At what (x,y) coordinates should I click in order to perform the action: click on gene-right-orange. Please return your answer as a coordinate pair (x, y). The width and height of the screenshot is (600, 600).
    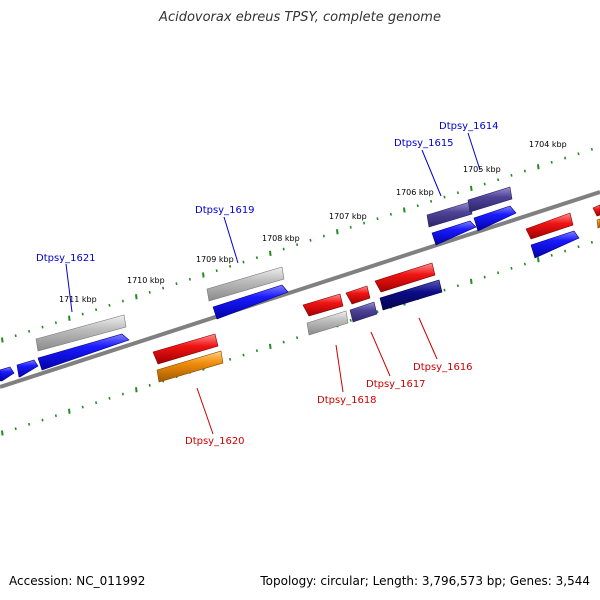
    Looking at the image, I should click on (598, 223).